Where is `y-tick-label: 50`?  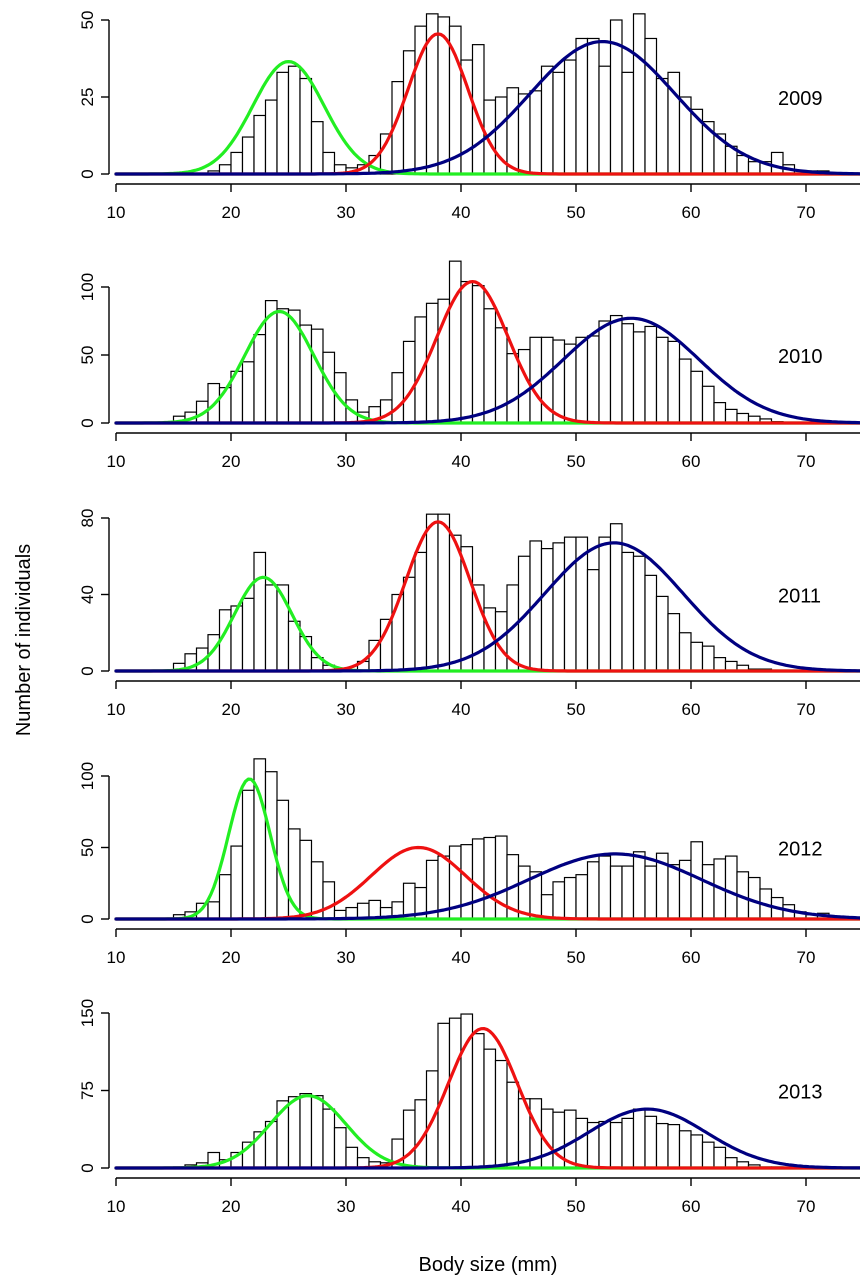
y-tick-label: 50 is located at coordinates (87, 355).